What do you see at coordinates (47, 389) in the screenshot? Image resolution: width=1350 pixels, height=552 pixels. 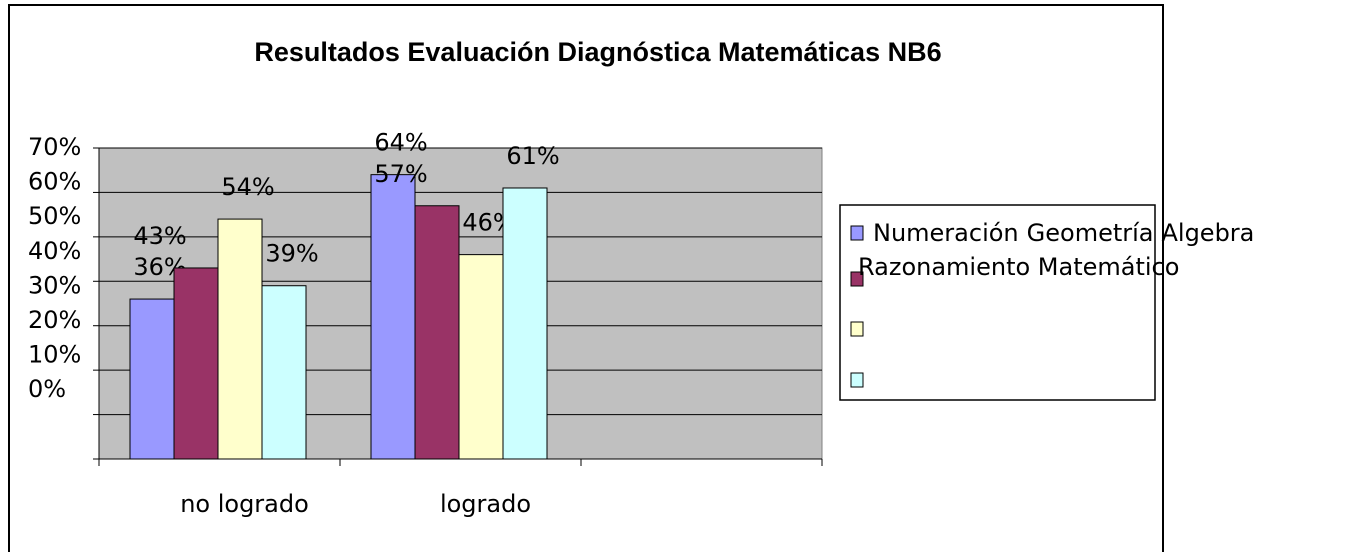 I see `y-tick-label: 0%` at bounding box center [47, 389].